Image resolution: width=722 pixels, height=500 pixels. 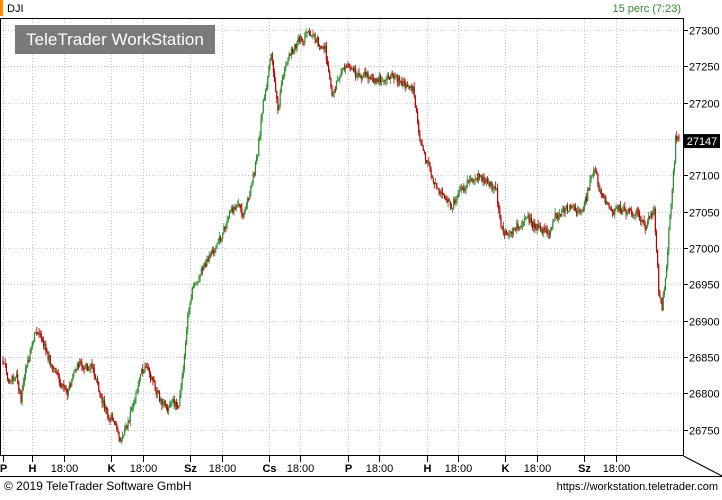 What do you see at coordinates (15, 9) in the screenshot?
I see `symbol-label: DJI` at bounding box center [15, 9].